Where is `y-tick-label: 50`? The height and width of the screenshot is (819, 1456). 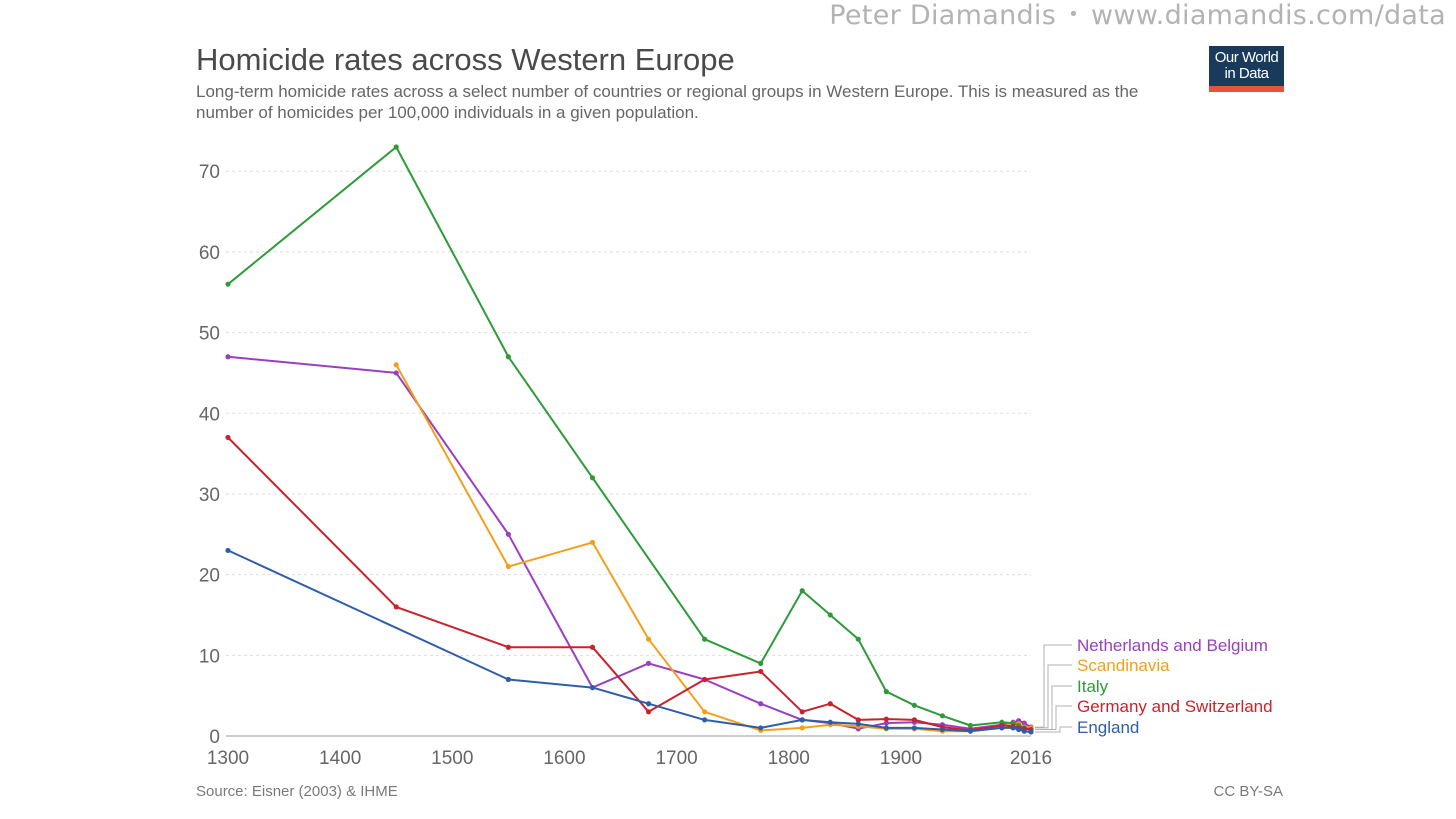 y-tick-label: 50 is located at coordinates (209, 334).